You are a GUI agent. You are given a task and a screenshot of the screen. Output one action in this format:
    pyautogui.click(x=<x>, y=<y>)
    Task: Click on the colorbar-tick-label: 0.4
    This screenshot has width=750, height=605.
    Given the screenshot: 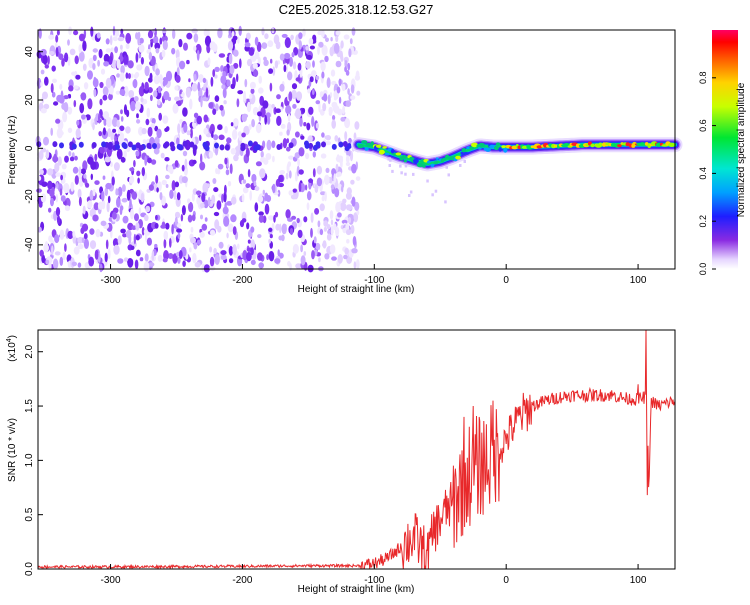 What is the action you would take?
    pyautogui.click(x=703, y=173)
    